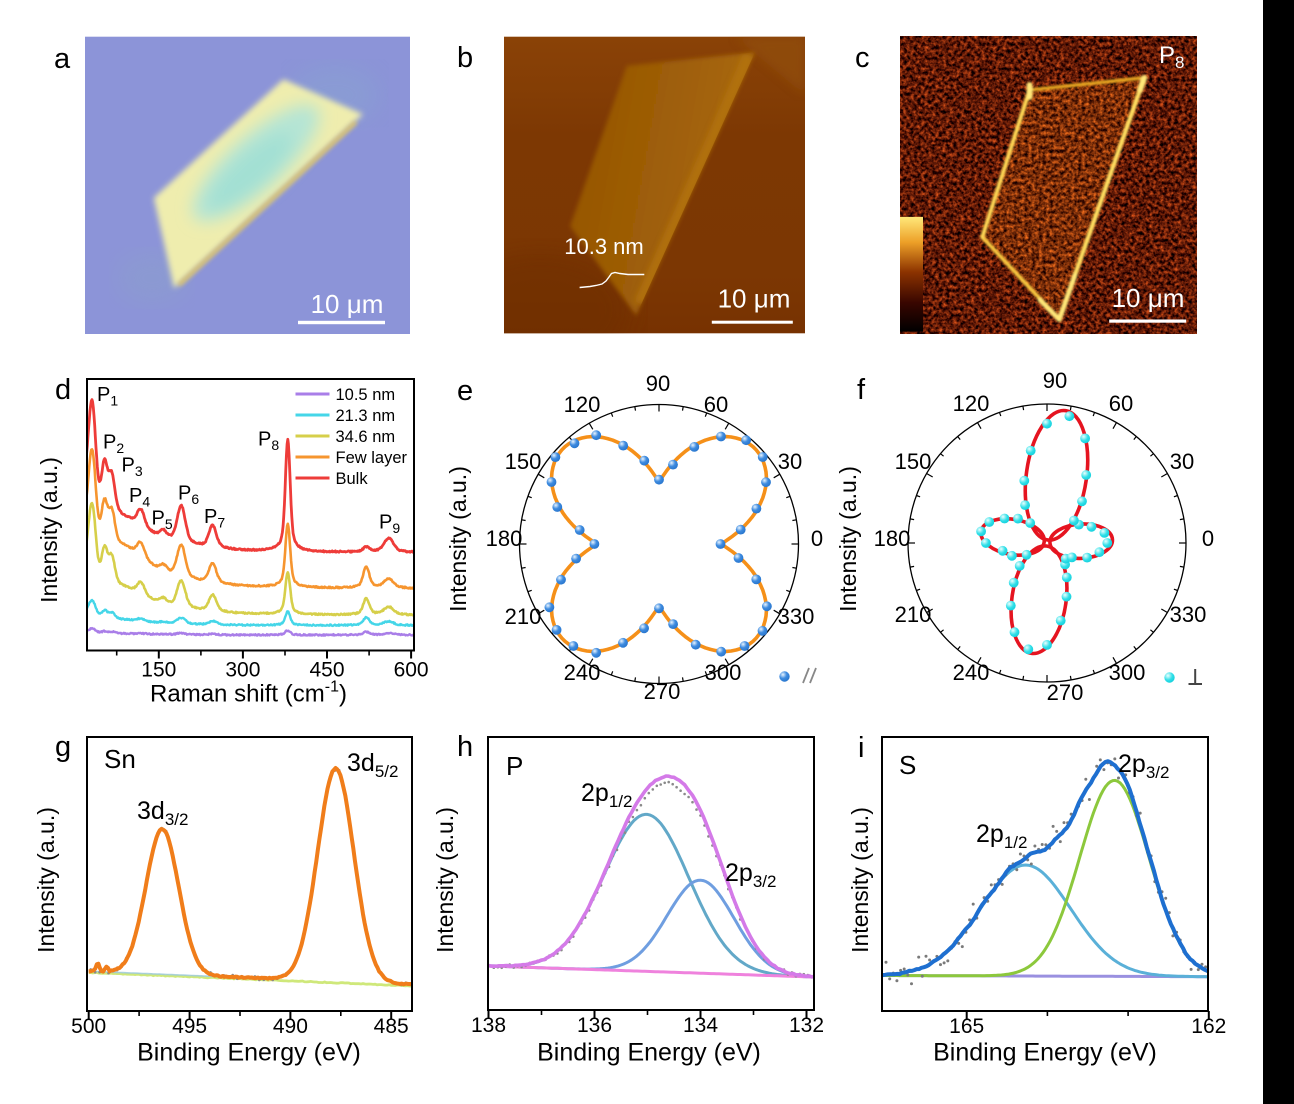  Describe the element at coordinates (389, 524) in the screenshot. I see `svg-text: P9` at that location.